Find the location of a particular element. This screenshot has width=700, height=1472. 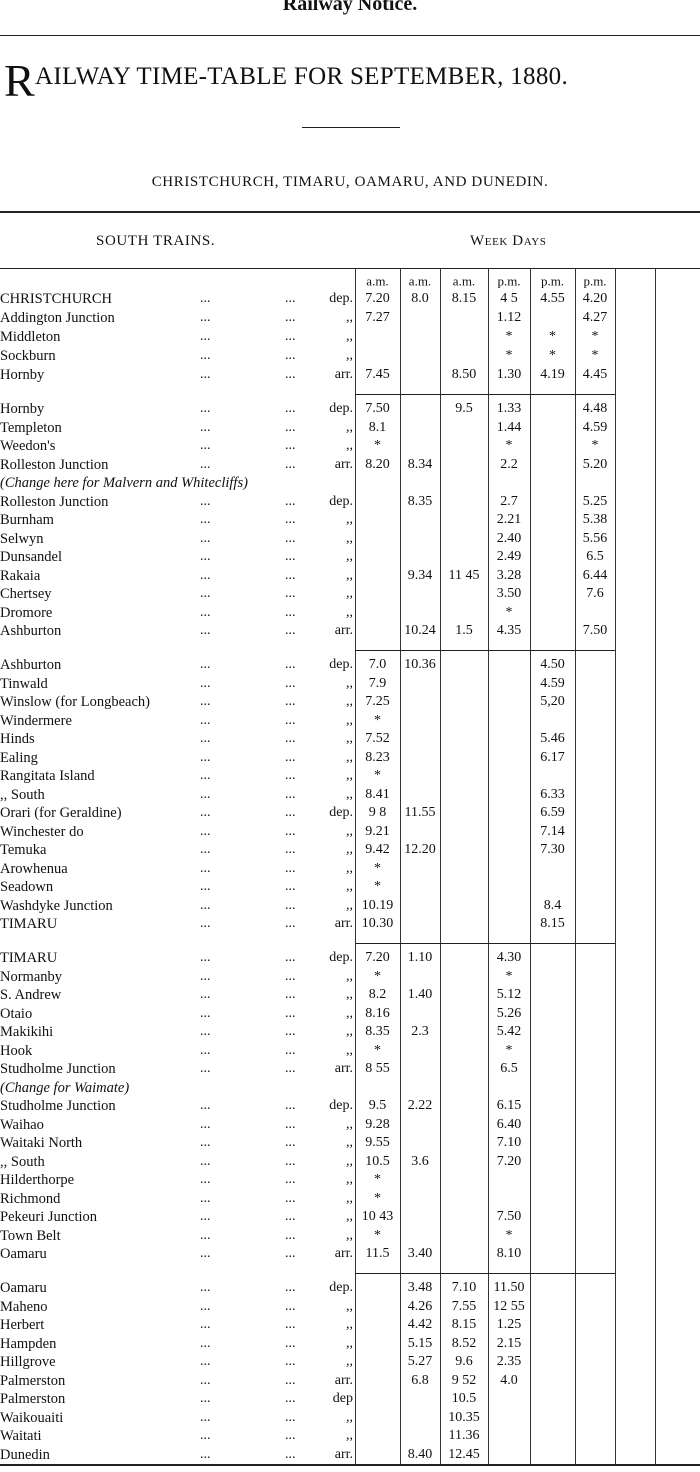

station: Rangitata Island is located at coordinates (47, 775).